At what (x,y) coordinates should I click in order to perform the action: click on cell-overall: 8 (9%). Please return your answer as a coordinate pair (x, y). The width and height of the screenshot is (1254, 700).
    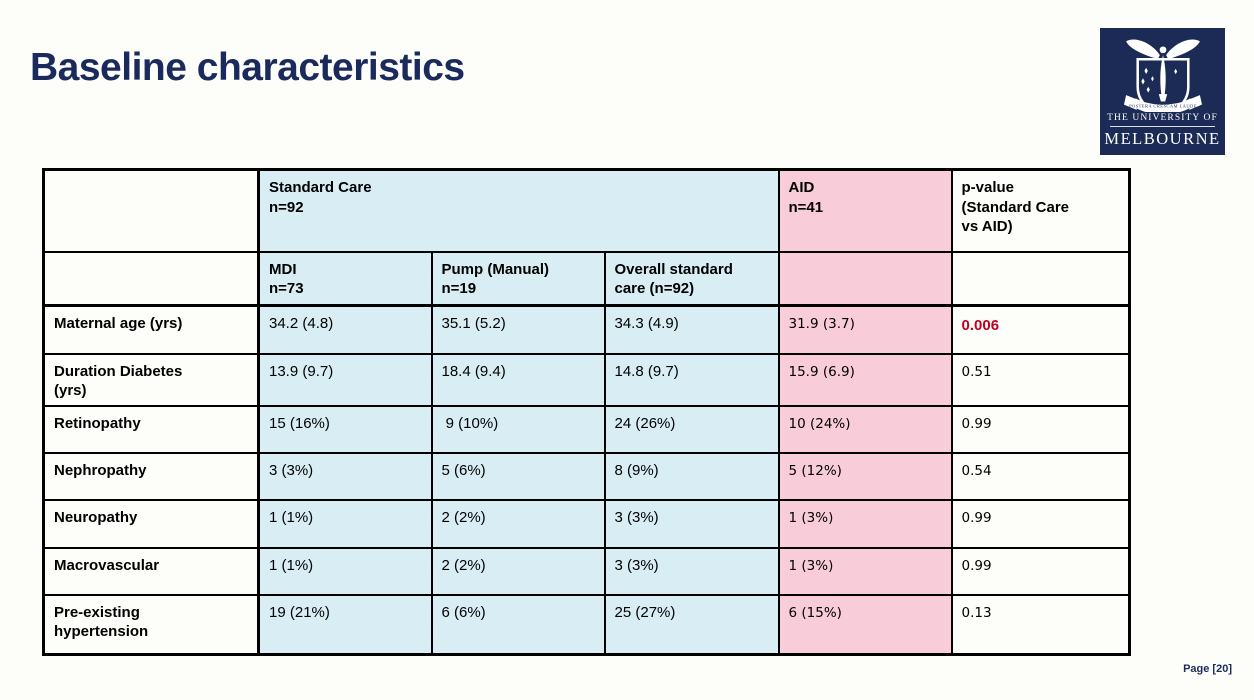
    Looking at the image, I should click on (691, 476).